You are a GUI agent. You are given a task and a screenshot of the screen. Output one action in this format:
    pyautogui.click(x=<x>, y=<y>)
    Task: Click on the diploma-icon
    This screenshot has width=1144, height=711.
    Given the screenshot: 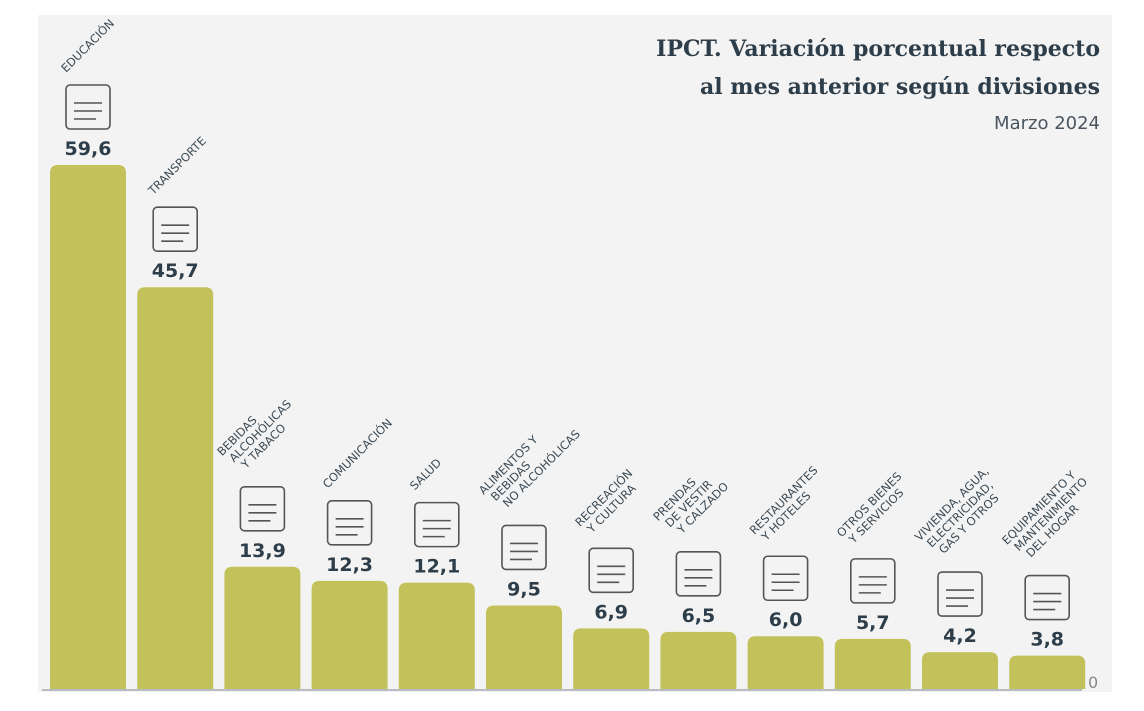 What is the action you would take?
    pyautogui.click(x=88, y=107)
    